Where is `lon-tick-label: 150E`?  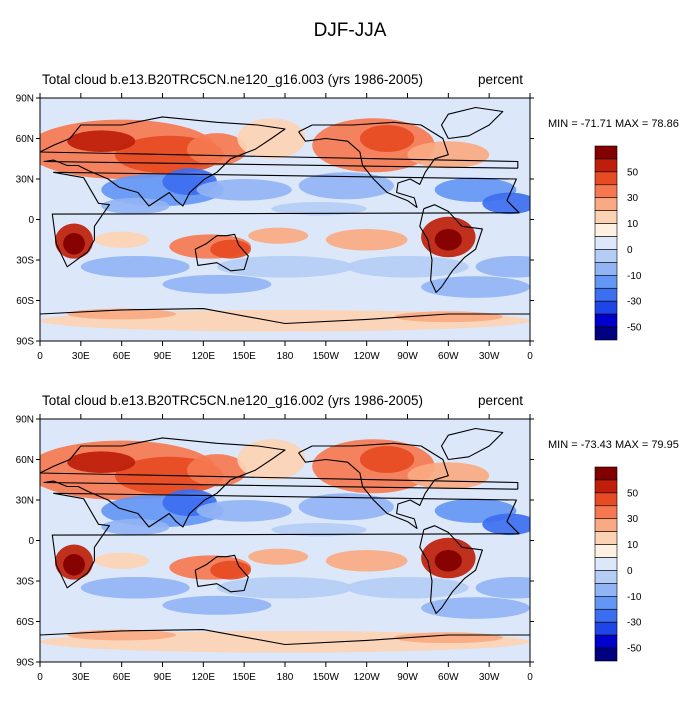 lon-tick-label: 150E is located at coordinates (244, 356).